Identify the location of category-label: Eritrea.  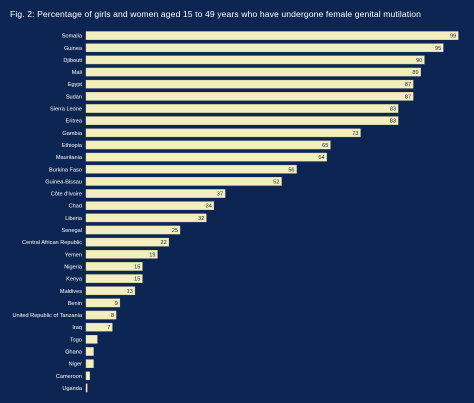
(74, 122).